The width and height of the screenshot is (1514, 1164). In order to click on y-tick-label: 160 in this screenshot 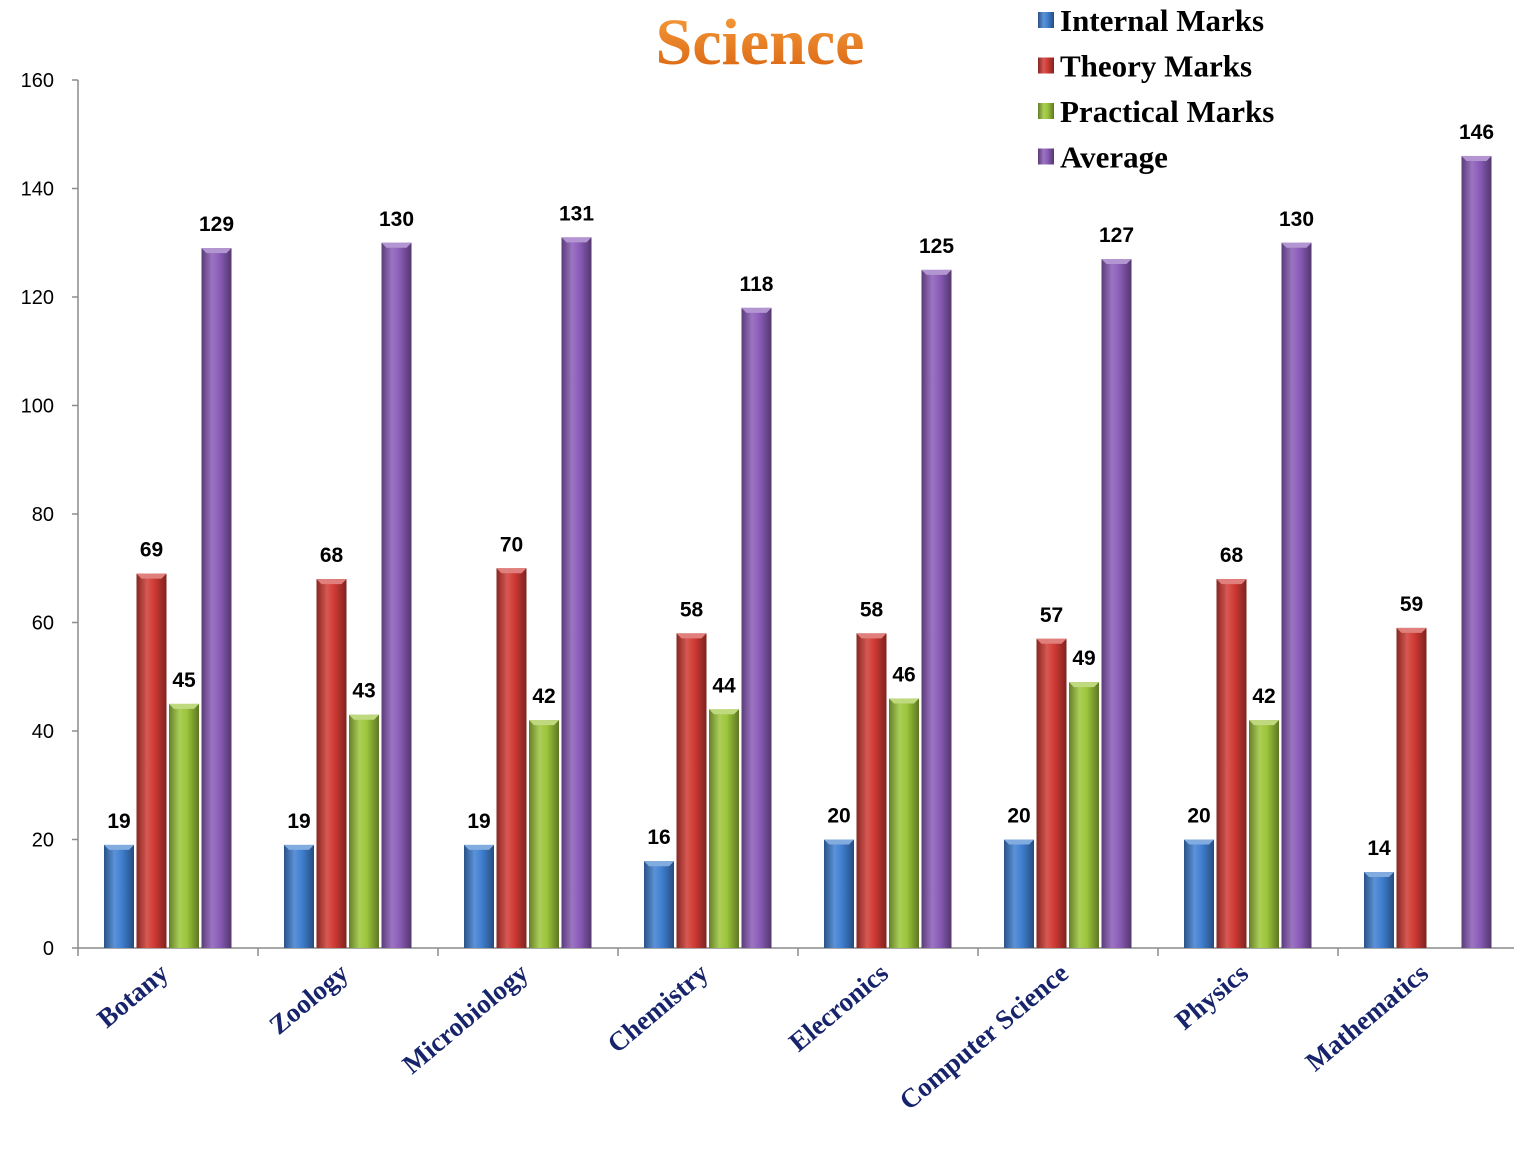, I will do `click(37, 81)`.